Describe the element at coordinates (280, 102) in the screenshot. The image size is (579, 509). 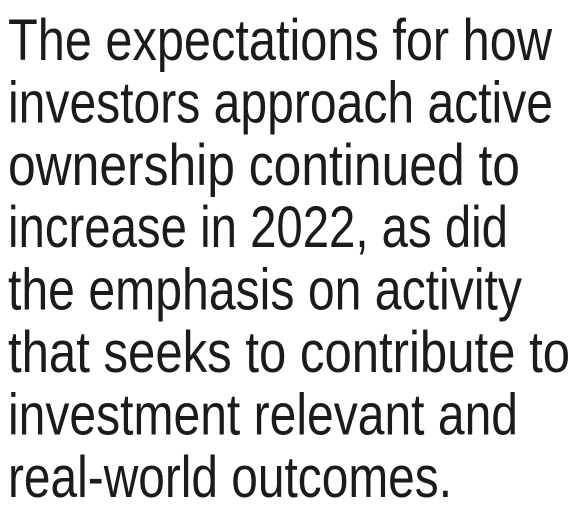
I see `text-line: investors approach active` at that location.